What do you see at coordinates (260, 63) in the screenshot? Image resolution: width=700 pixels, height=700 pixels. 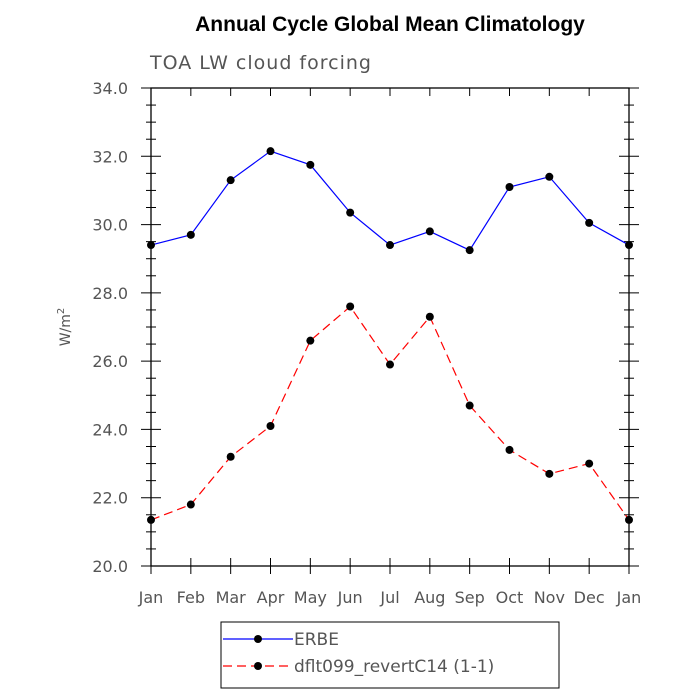 I see `chart-subtitle: TOA LW cloud forcing` at bounding box center [260, 63].